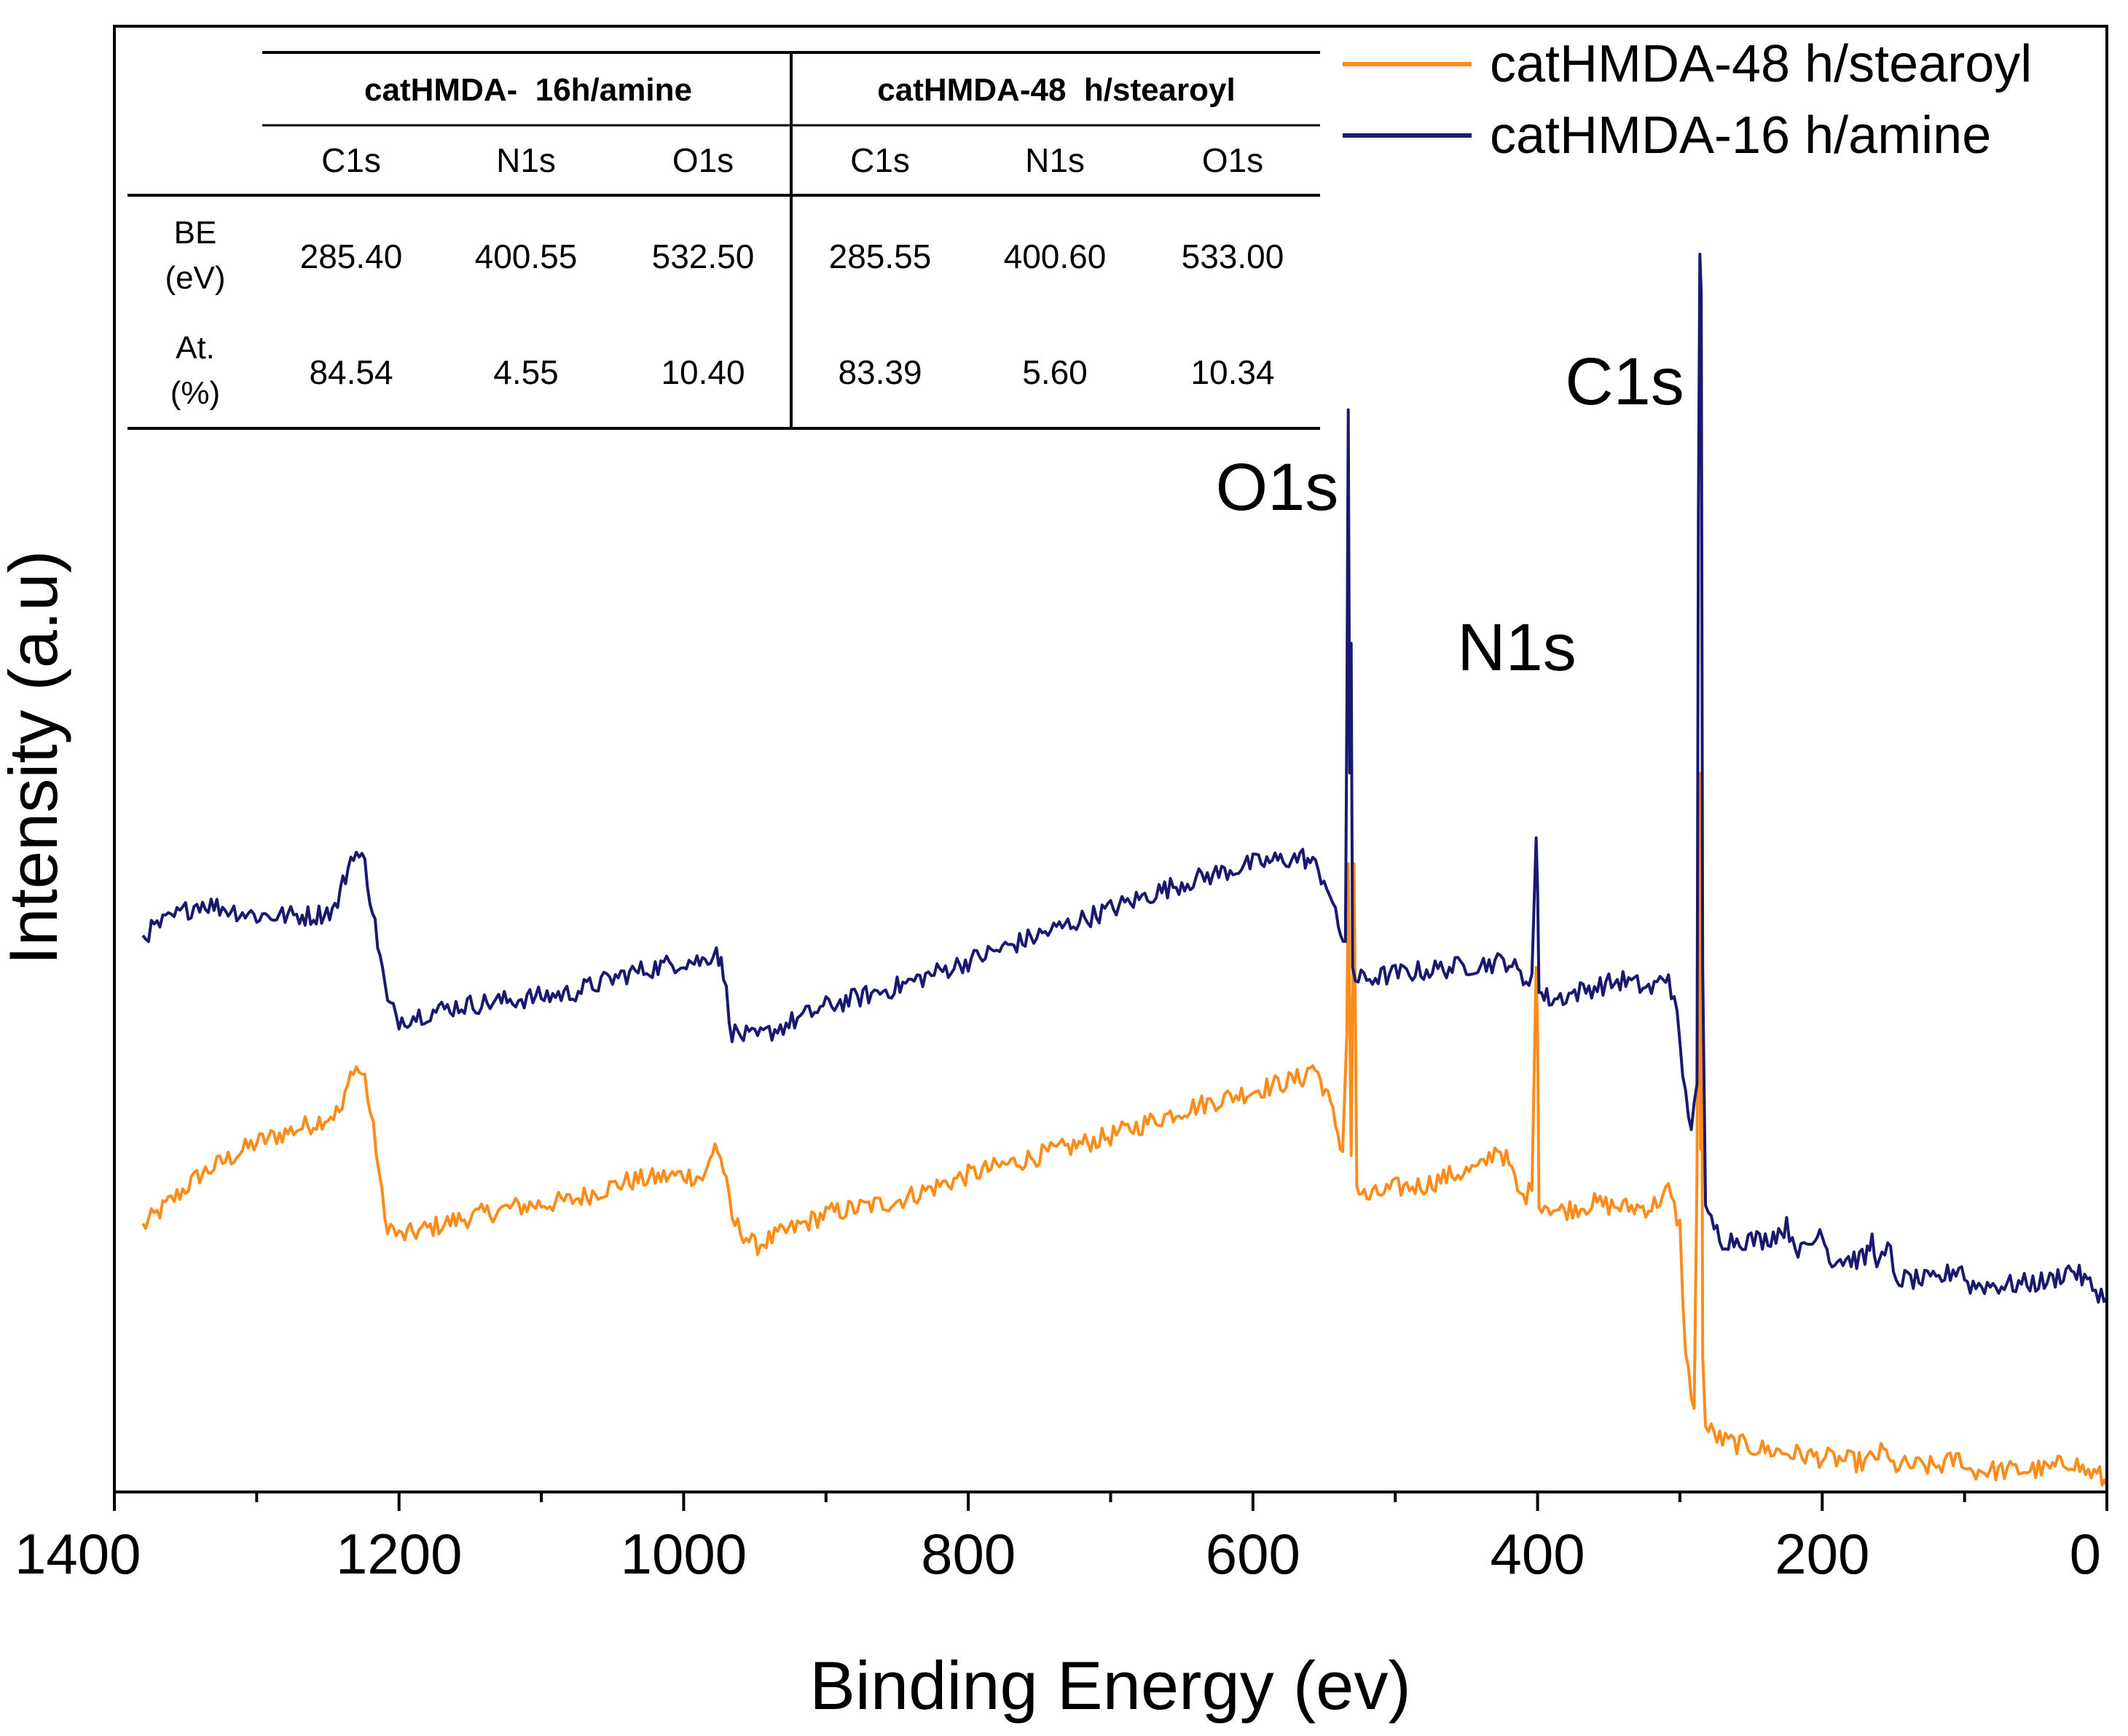 Image resolution: width=2128 pixels, height=1736 pixels. What do you see at coordinates (1687, 100) in the screenshot?
I see `legend: catHMDA-48 h/stearoyl catHMDA-16 h/amine` at bounding box center [1687, 100].